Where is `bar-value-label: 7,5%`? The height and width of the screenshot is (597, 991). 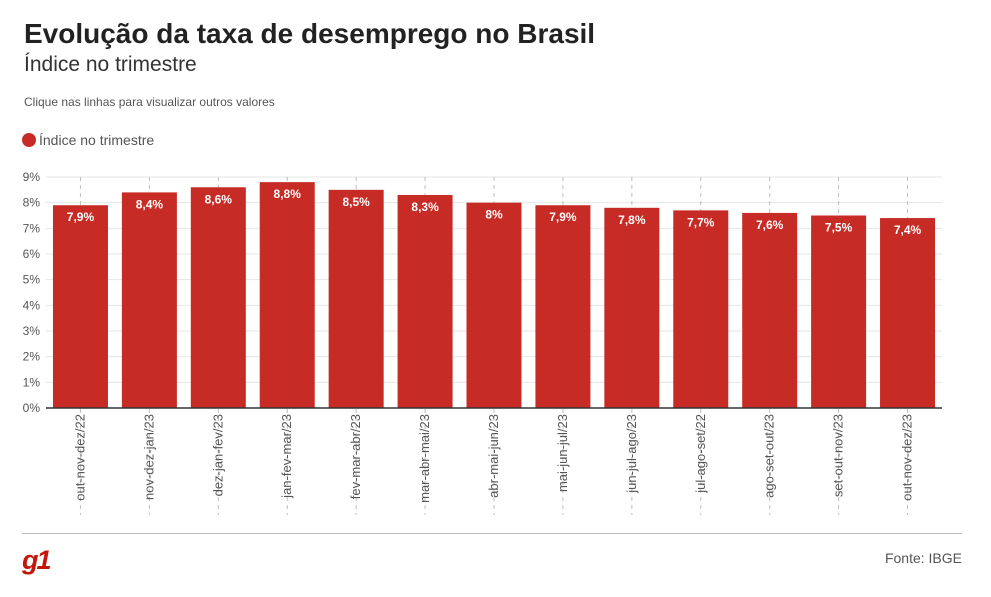 bar-value-label: 7,5% is located at coordinates (839, 228).